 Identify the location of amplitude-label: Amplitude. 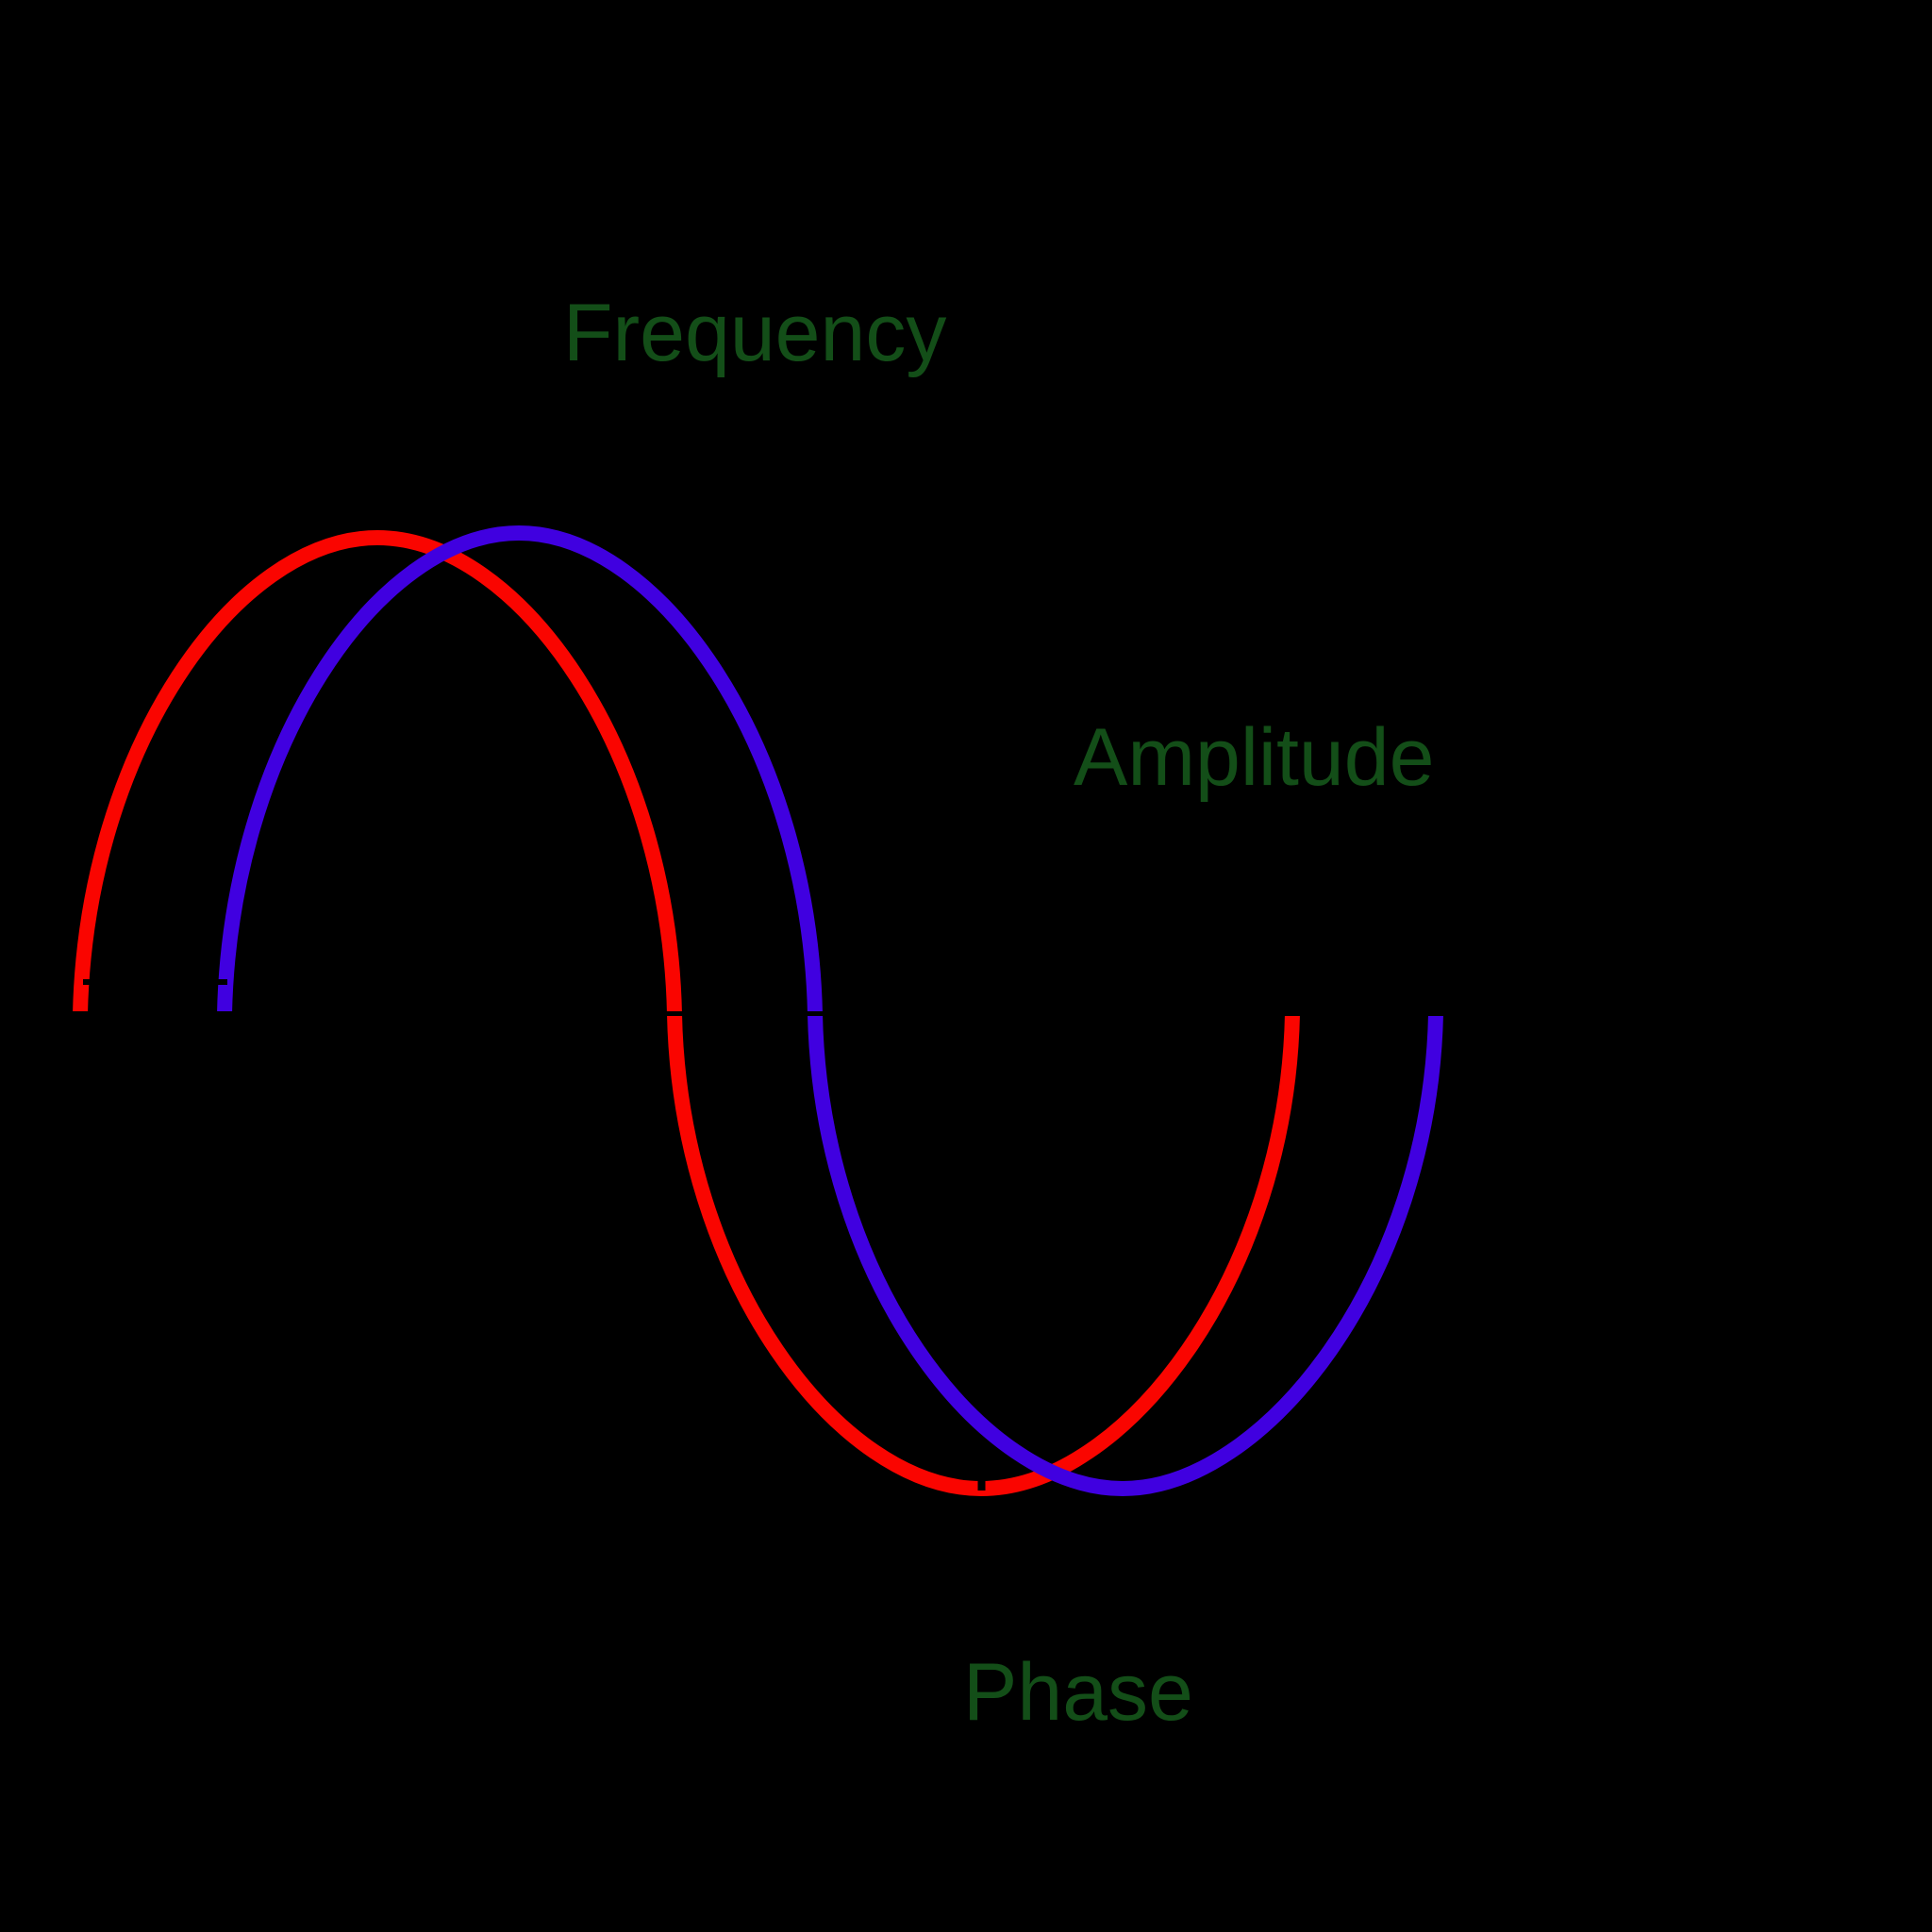
(1254, 757).